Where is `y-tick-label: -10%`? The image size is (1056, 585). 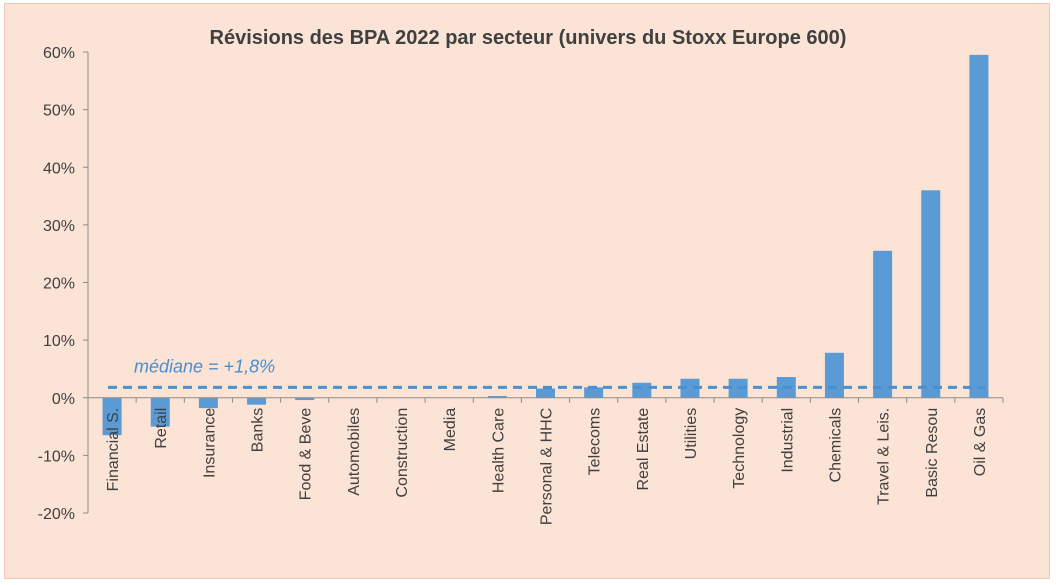 y-tick-label: -10% is located at coordinates (56, 456).